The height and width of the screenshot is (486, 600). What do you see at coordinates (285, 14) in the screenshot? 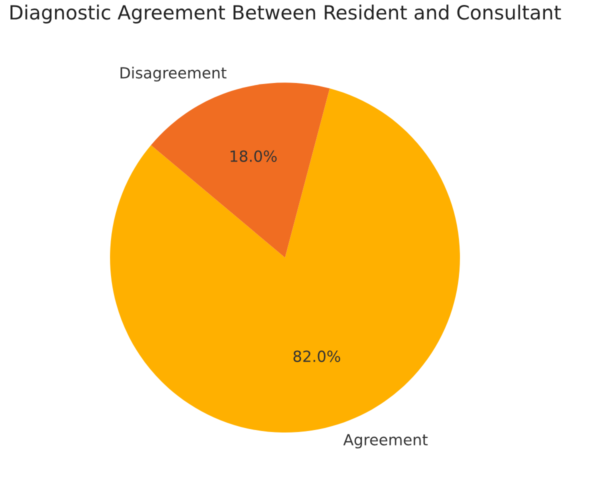
I see `chart-title: Diagnostic Agreement Between Resident and Consultant` at bounding box center [285, 14].